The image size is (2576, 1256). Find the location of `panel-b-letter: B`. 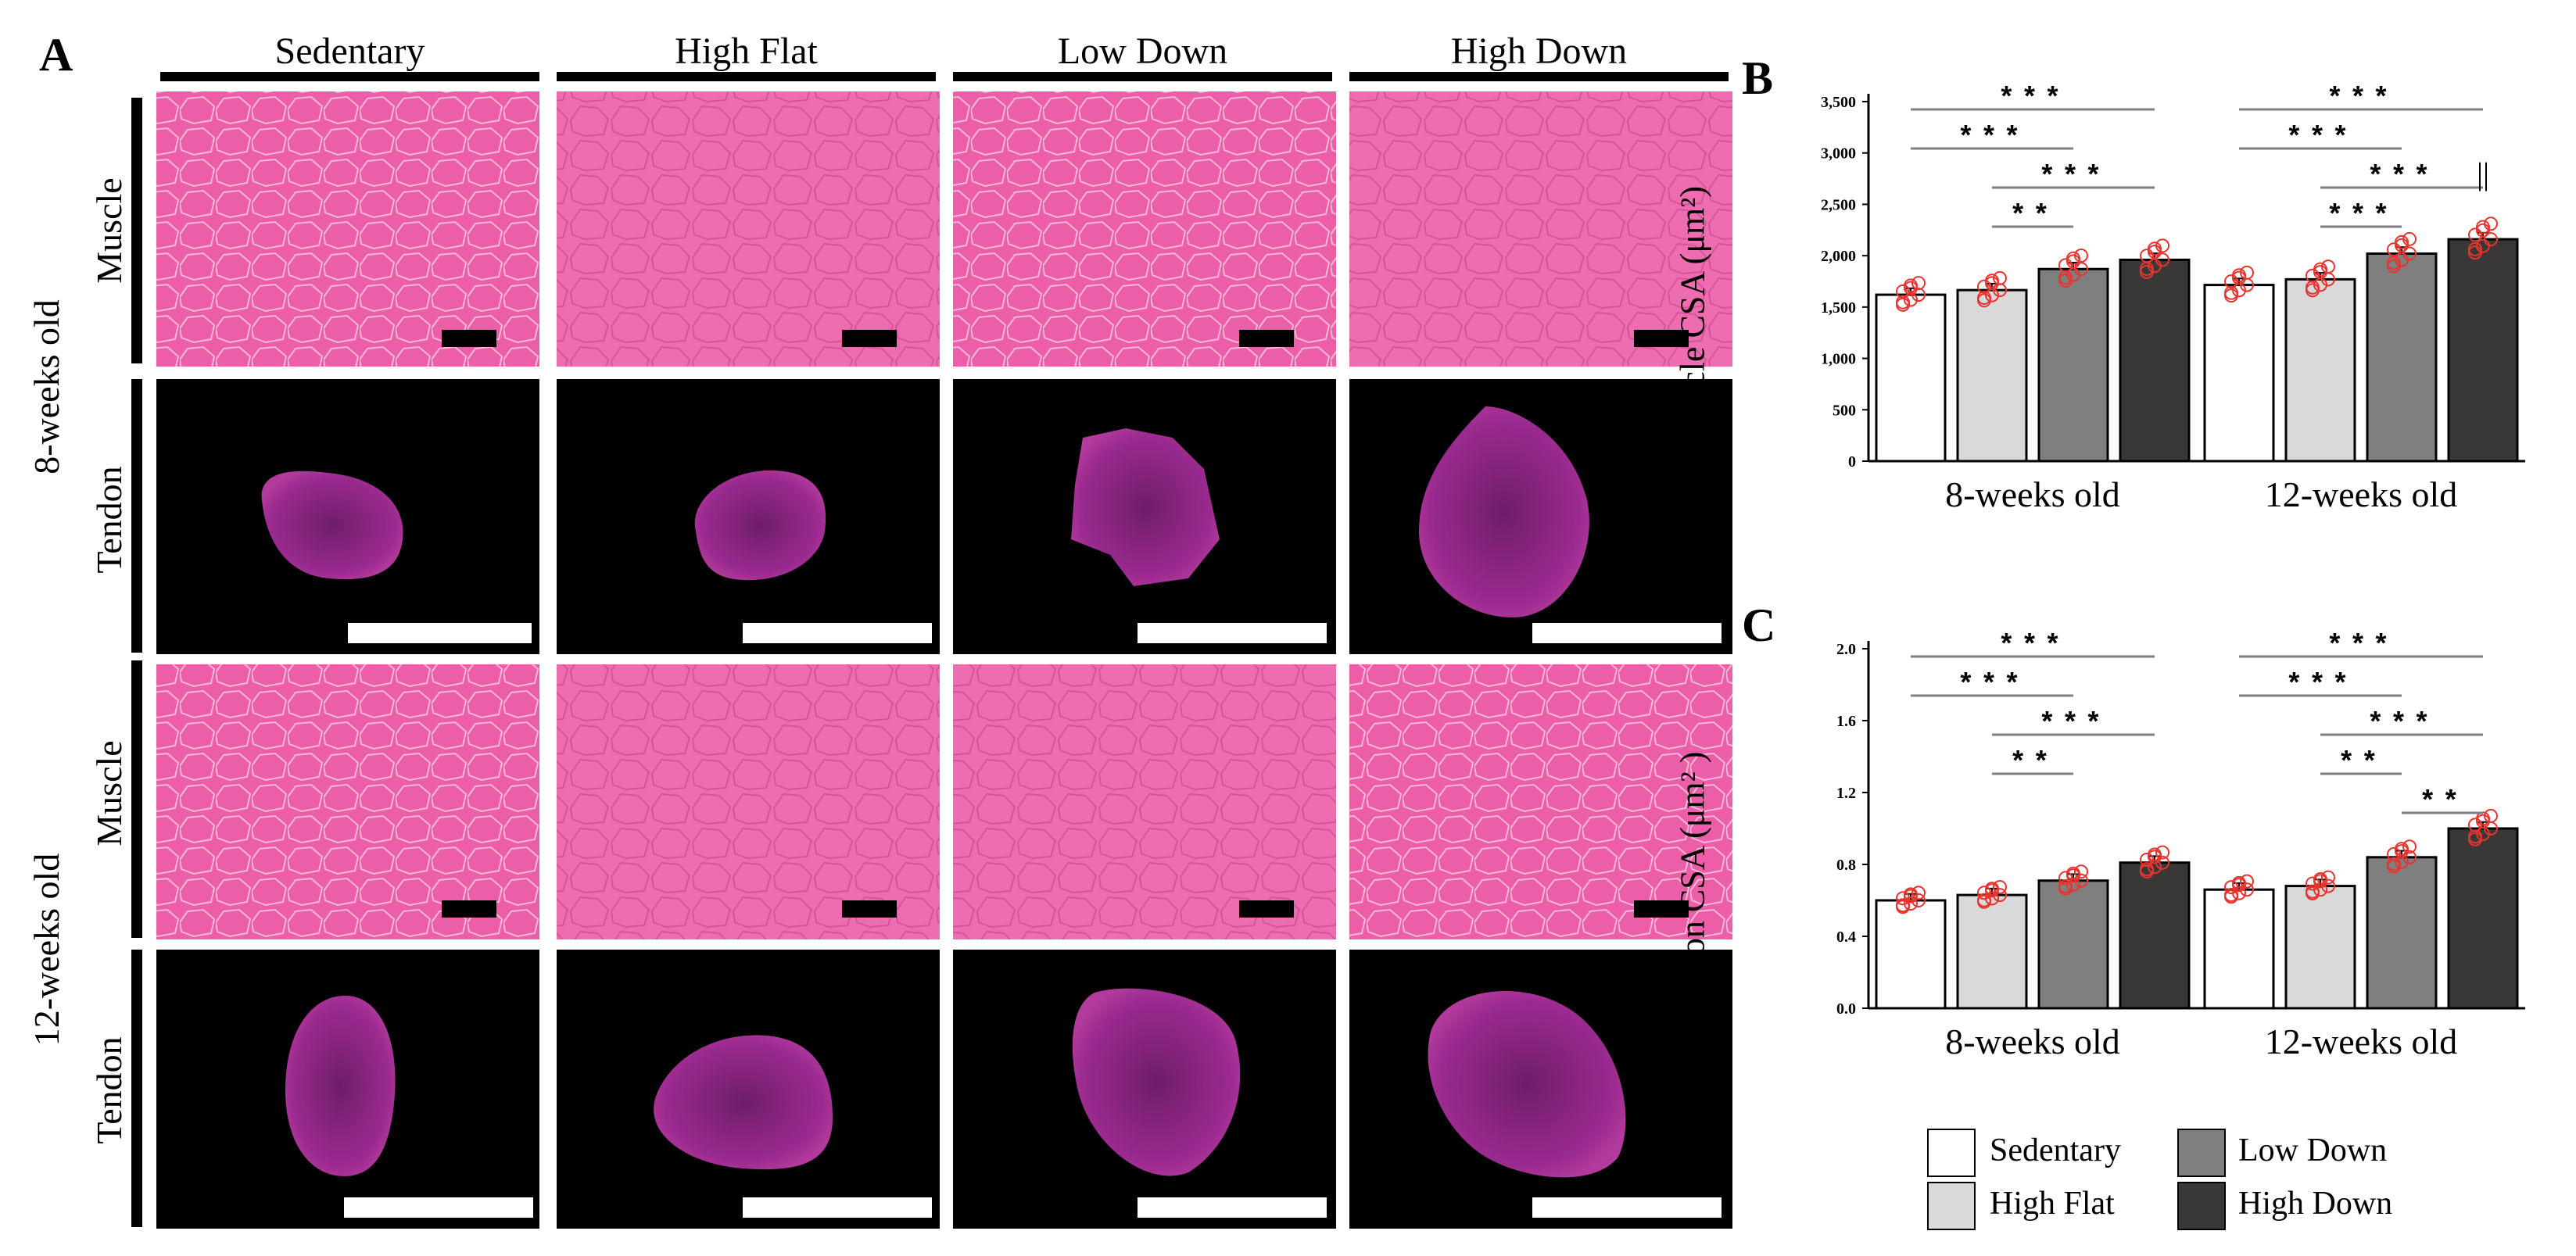

panel-b-letter: B is located at coordinates (1758, 78).